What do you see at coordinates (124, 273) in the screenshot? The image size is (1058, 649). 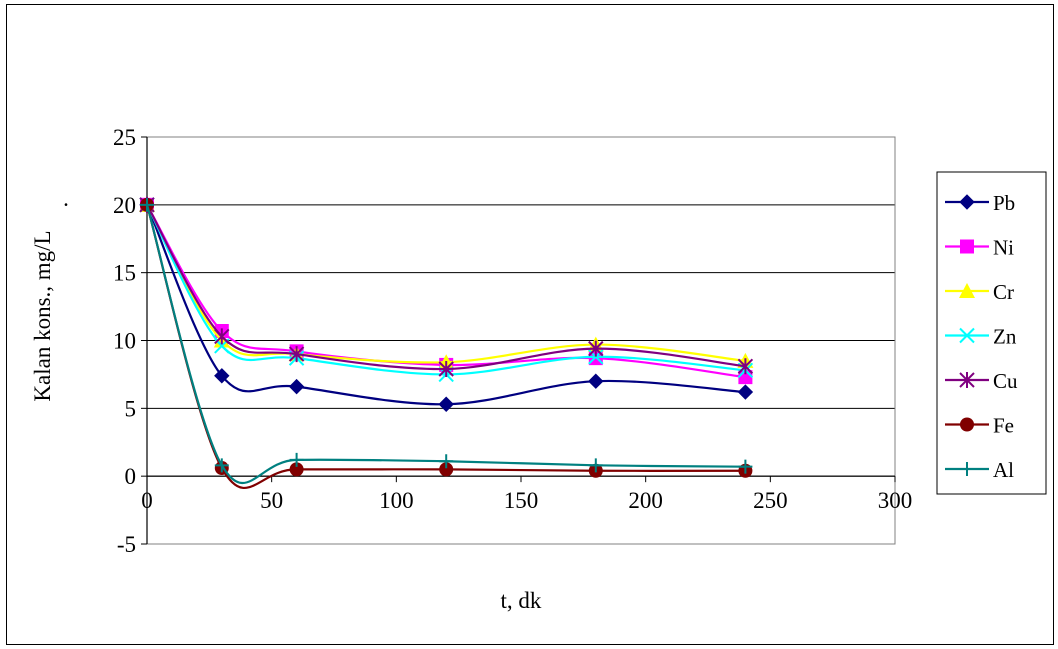 I see `y-tick-label: 15` at bounding box center [124, 273].